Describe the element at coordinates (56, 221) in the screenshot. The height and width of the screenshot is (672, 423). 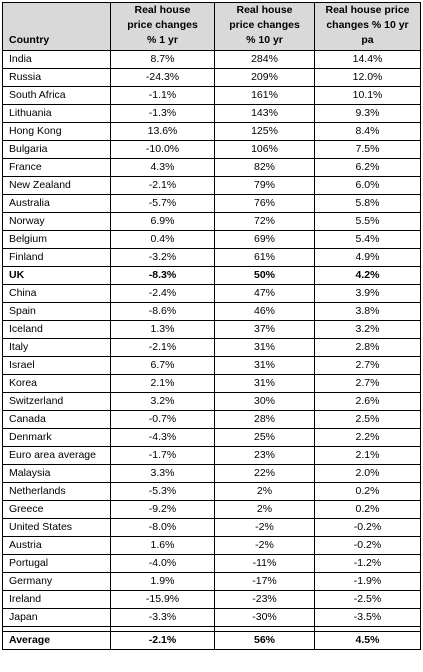
I see `country-cell: Norway` at that location.